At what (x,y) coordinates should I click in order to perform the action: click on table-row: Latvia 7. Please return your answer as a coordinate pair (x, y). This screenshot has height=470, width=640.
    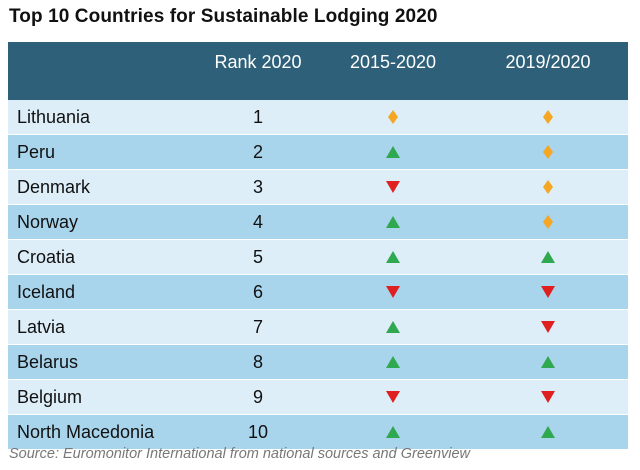
    Looking at the image, I should click on (318, 326).